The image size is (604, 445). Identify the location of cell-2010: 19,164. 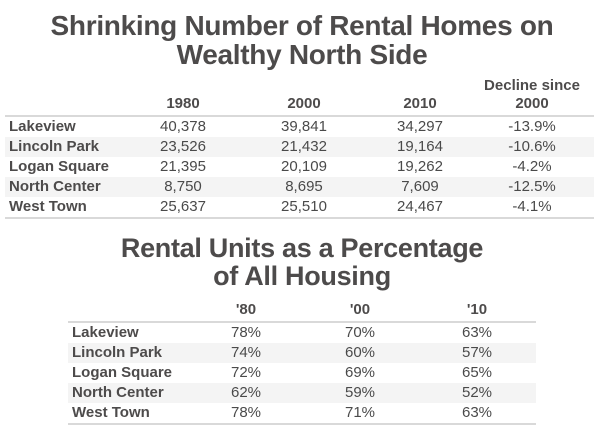
(420, 146).